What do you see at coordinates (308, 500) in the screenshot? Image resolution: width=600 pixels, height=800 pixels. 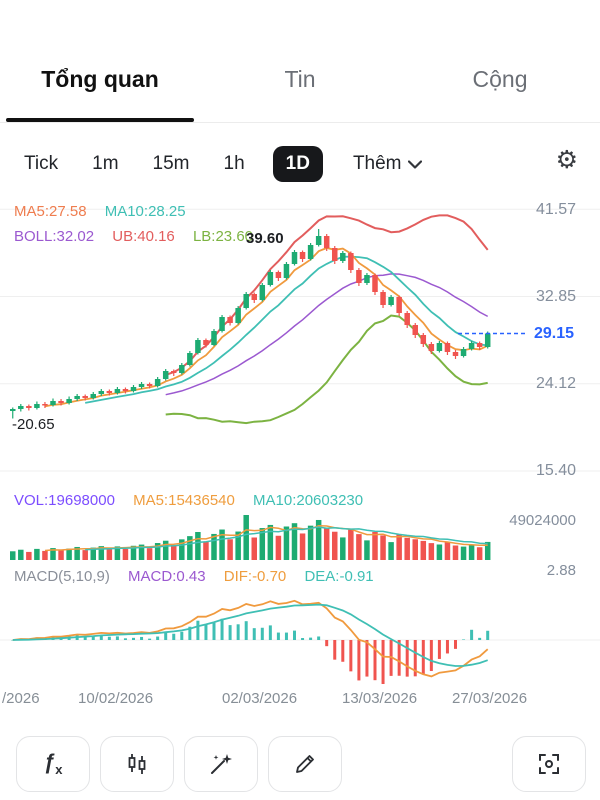 I see `volume-ma10-value: MA10:20603230` at bounding box center [308, 500].